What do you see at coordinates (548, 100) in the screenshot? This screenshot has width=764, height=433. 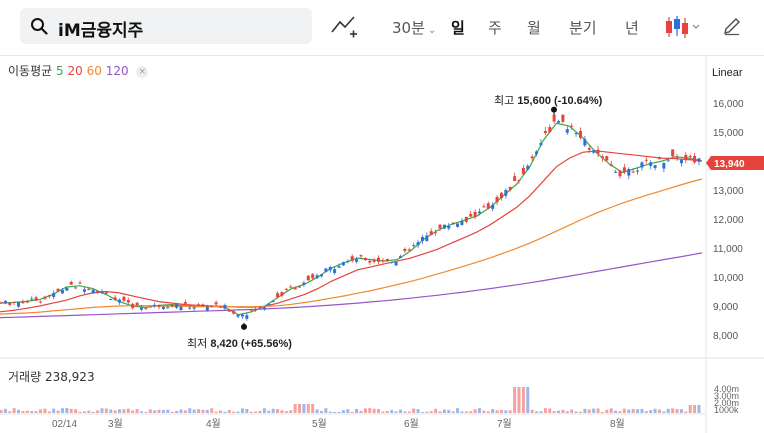 I see `svg-text: 최고 15,600 (-10.64%)` at bounding box center [548, 100].